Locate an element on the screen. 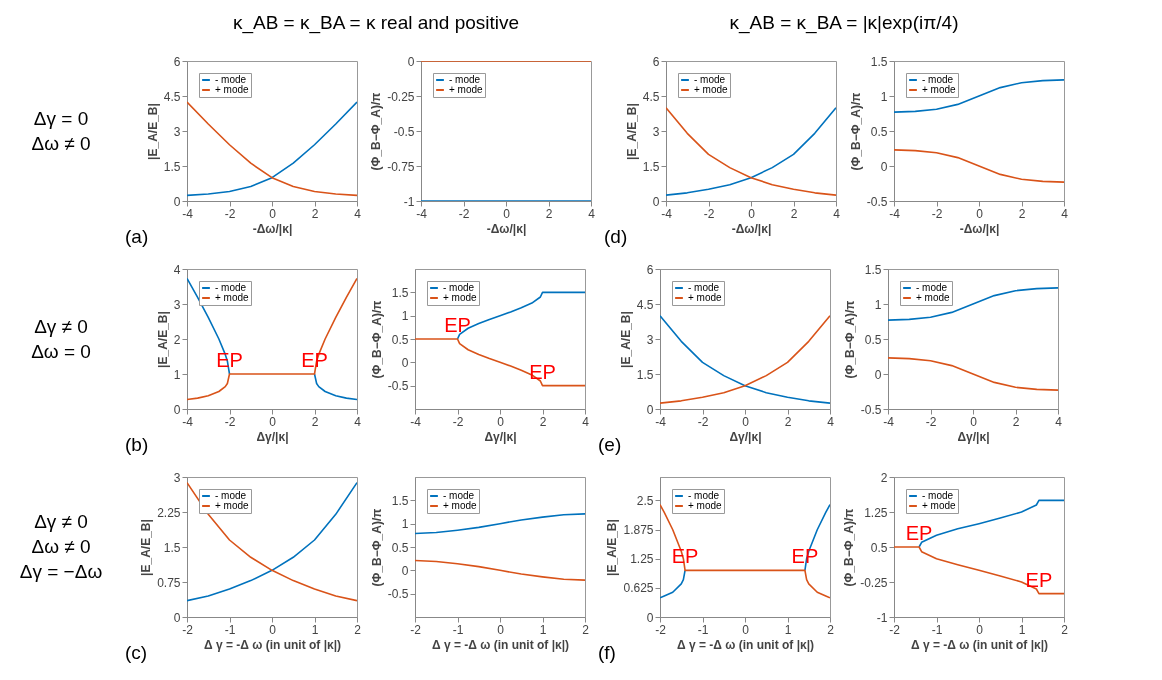 The image size is (1162, 680). text: (c) is located at coordinates (136, 652).